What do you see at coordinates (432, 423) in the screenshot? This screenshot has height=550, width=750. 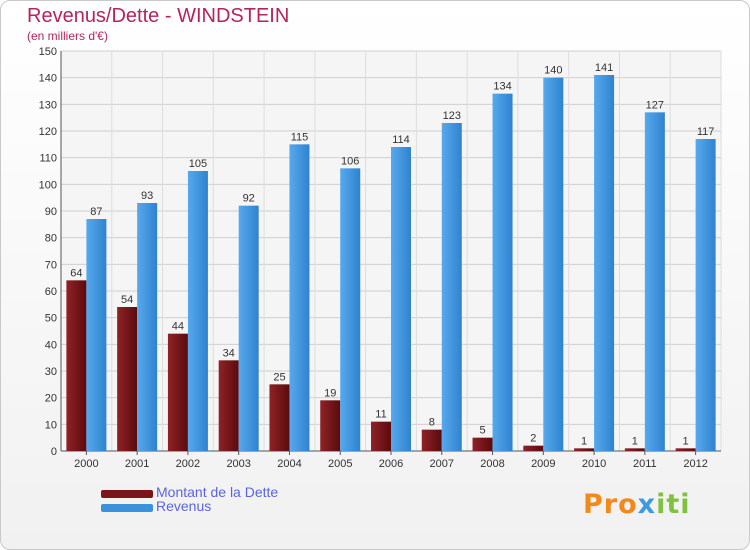 I see `data-label-debt: 8` at bounding box center [432, 423].